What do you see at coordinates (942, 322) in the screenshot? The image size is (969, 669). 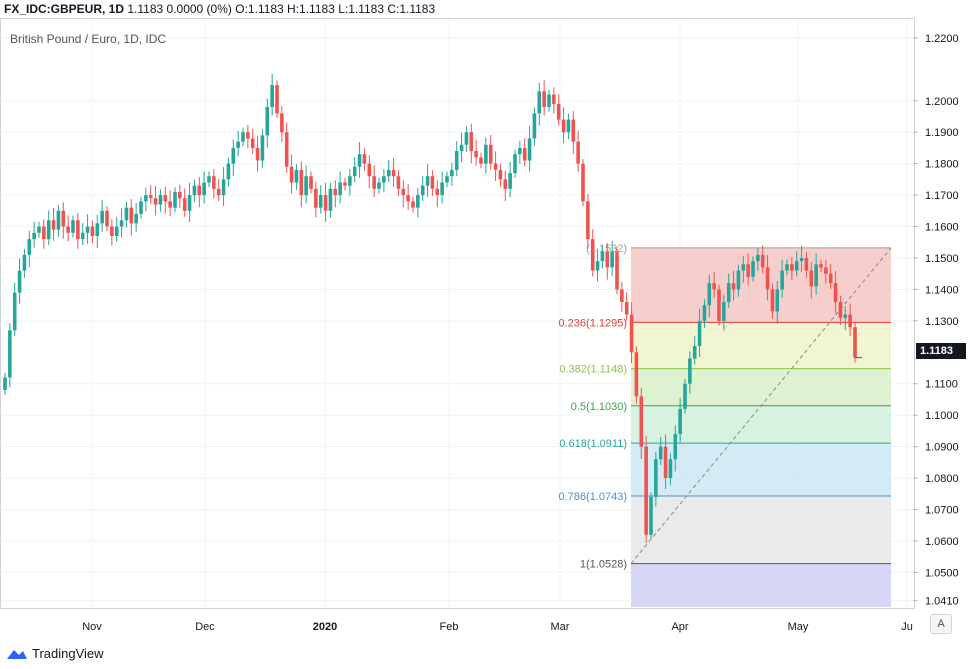 I see `y-tick-label: 1.1300` at bounding box center [942, 322].